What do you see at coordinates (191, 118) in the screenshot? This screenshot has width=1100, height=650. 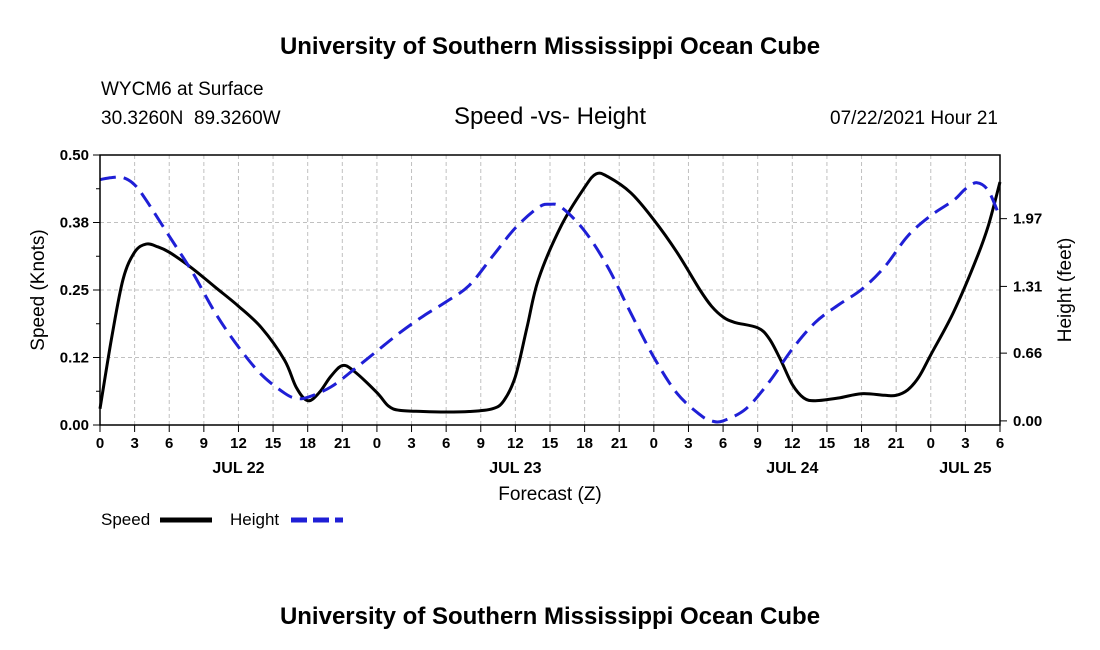 I see `location-label: 30.3260N 89.3260W` at bounding box center [191, 118].